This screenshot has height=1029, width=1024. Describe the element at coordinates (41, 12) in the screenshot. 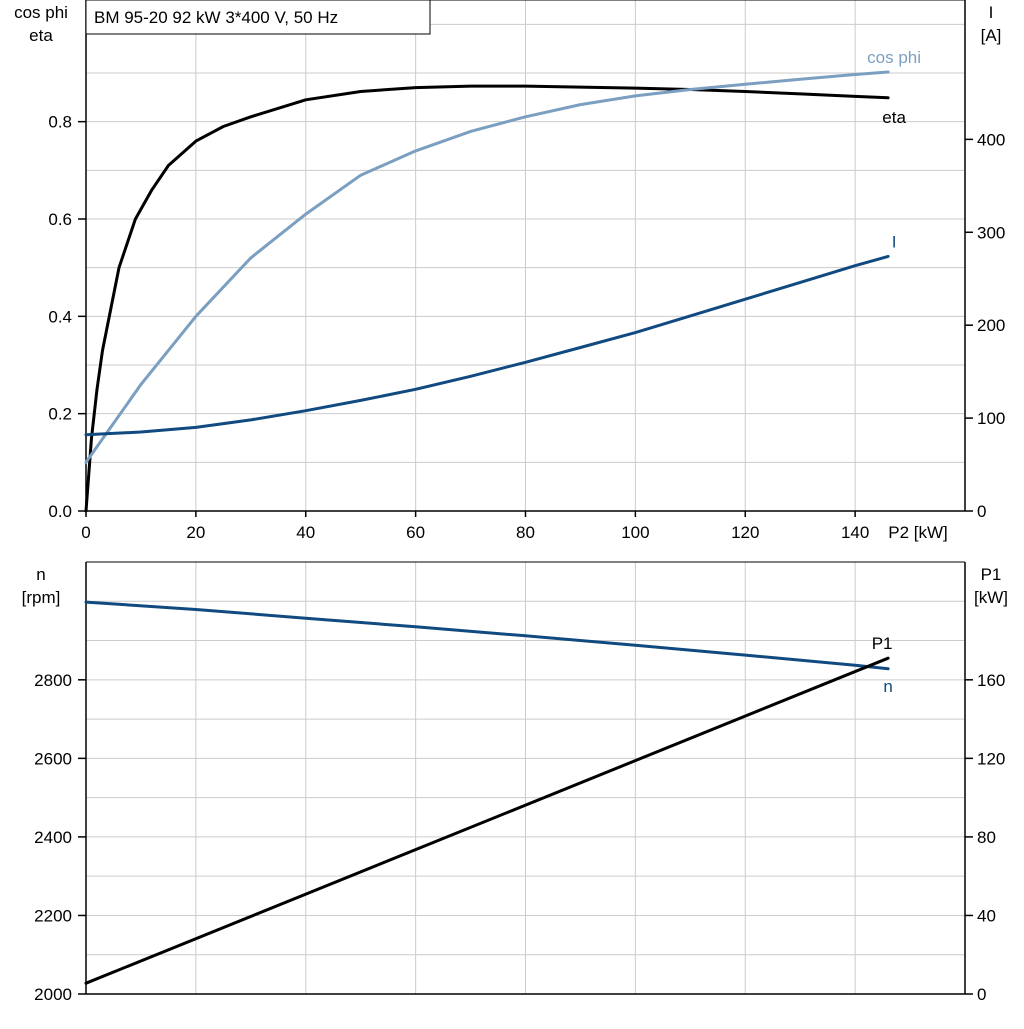

I see `left-axis-title: cos phi` at that location.